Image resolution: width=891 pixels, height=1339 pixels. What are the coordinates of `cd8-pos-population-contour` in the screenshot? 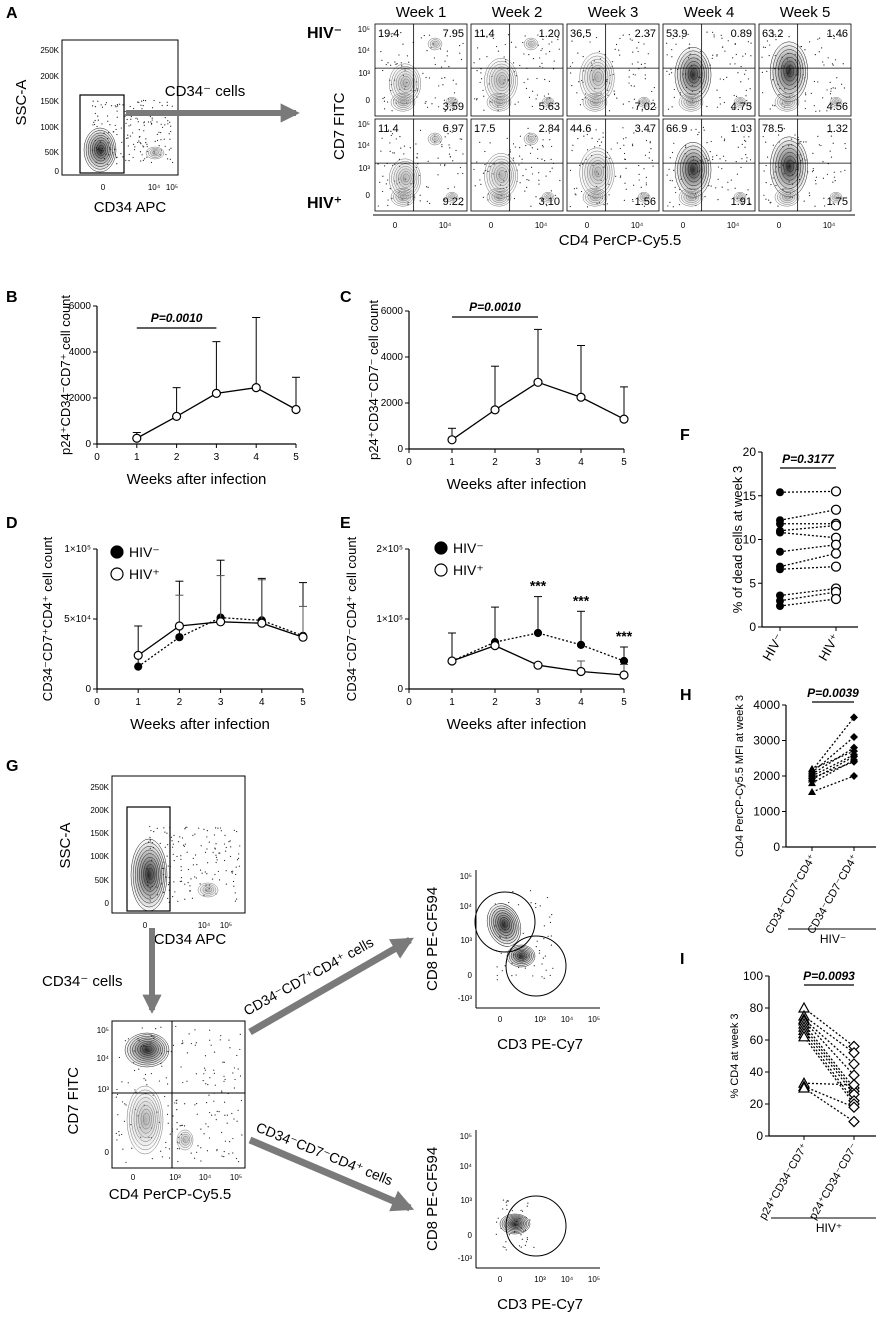 It's located at (504, 924).